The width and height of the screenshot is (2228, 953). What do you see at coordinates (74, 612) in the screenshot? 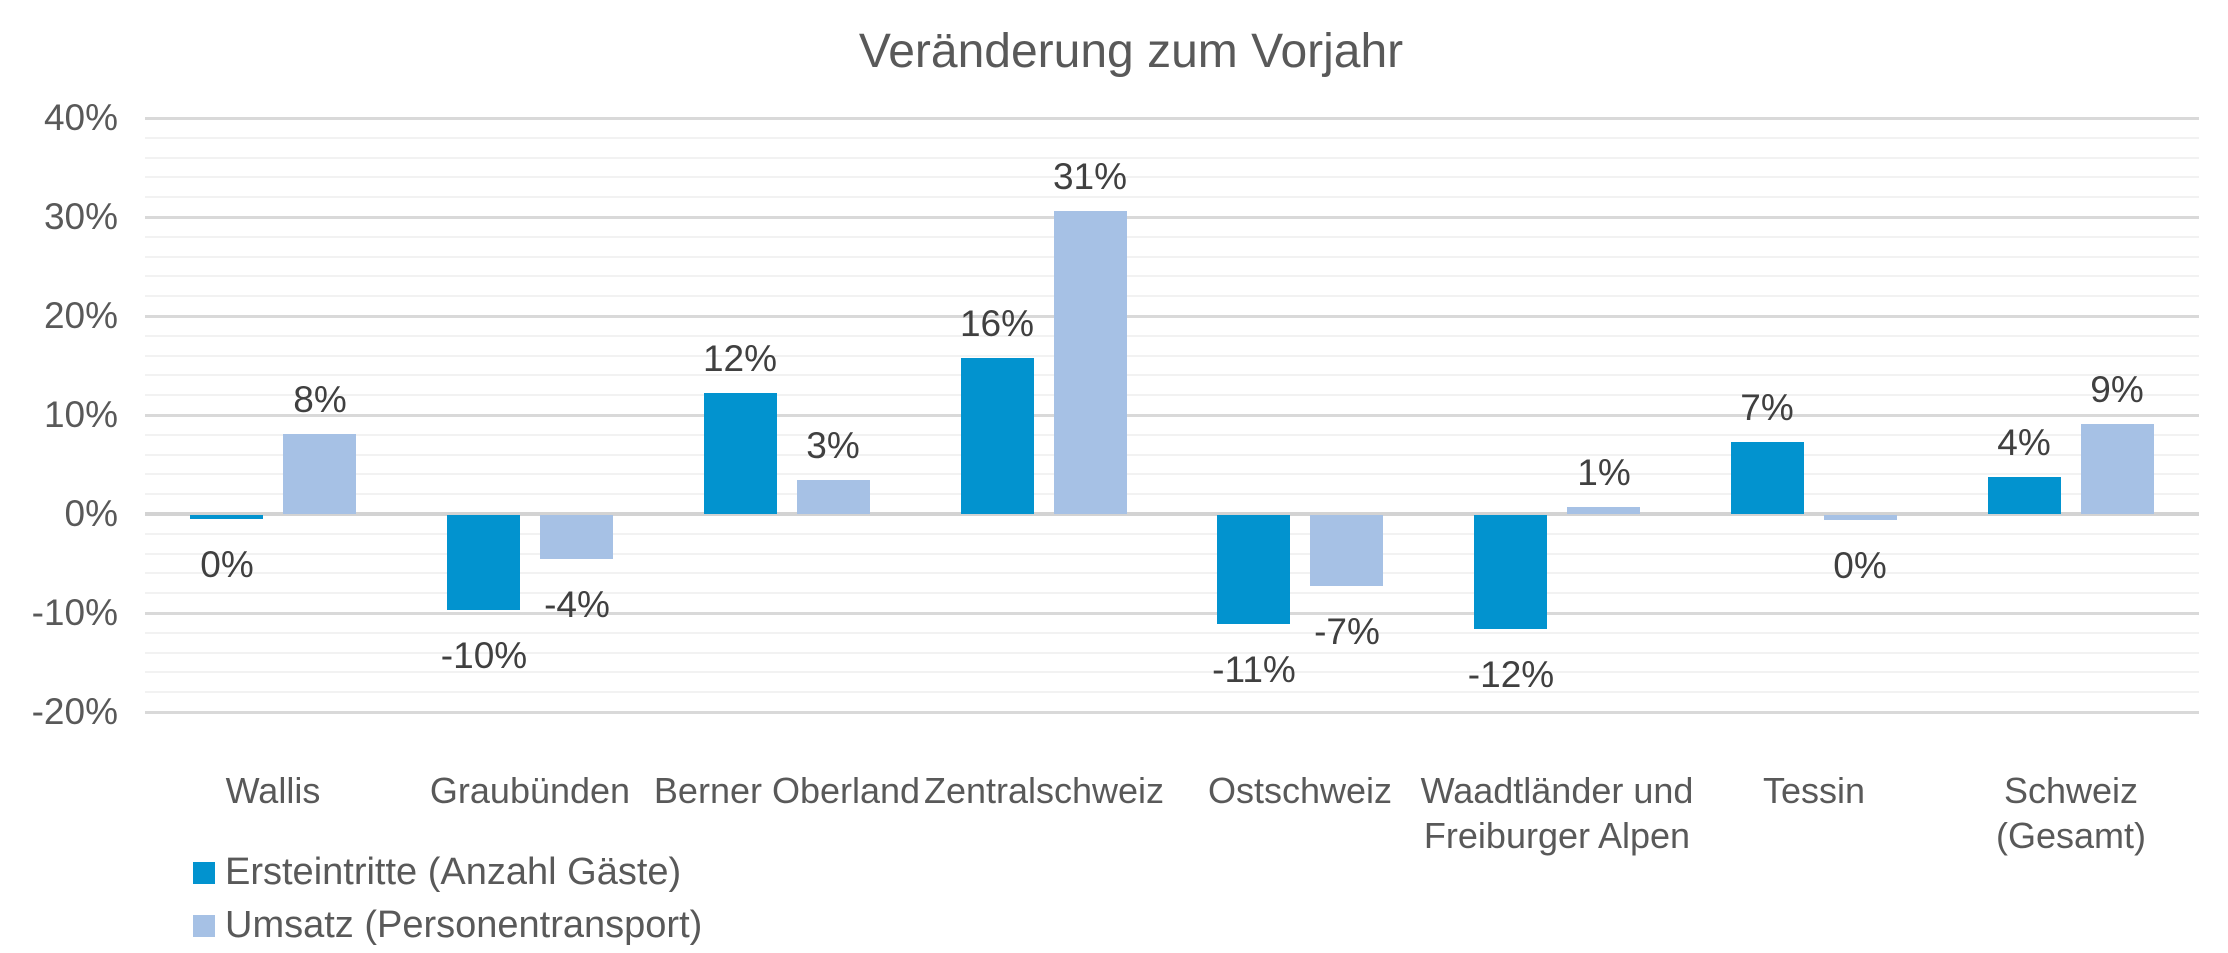
I see `y-tick-label: -10%` at bounding box center [74, 612].